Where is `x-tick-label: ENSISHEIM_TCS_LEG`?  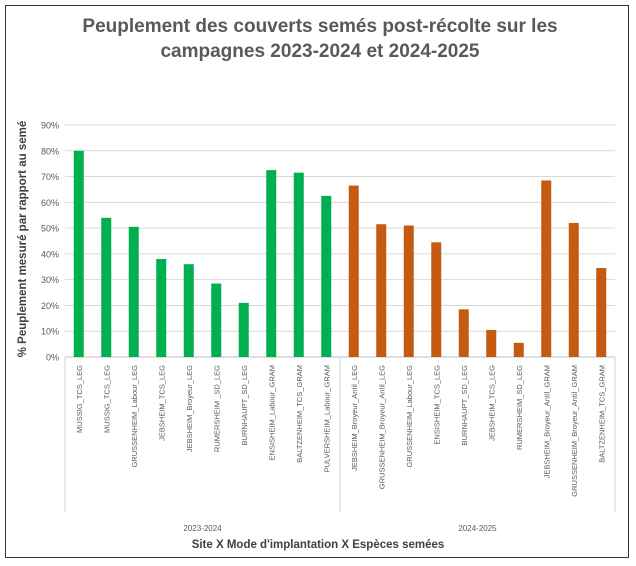 x-tick-label: ENSISHEIM_TCS_LEG is located at coordinates (436, 405).